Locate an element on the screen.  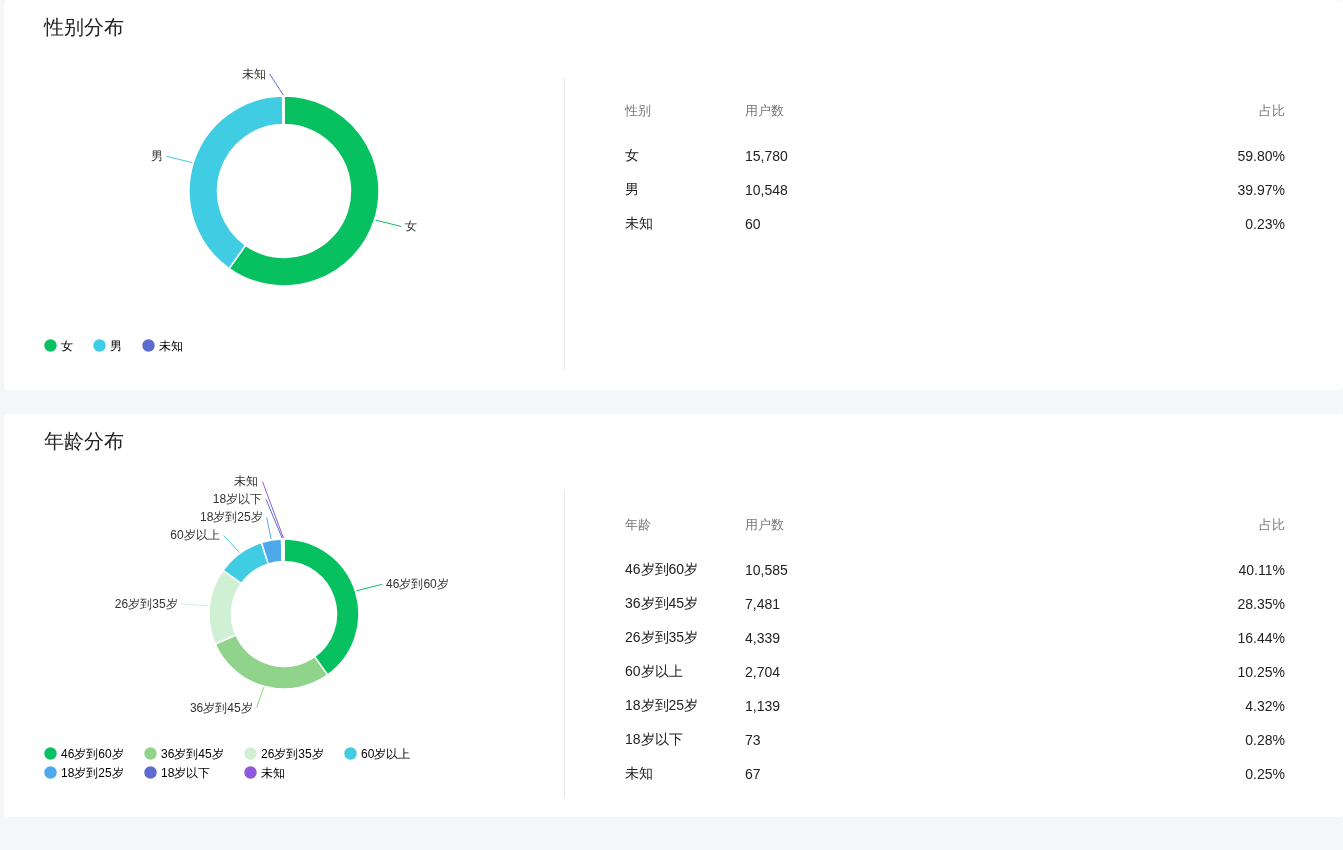
chart-title: 年龄分布 is located at coordinates (84, 441).